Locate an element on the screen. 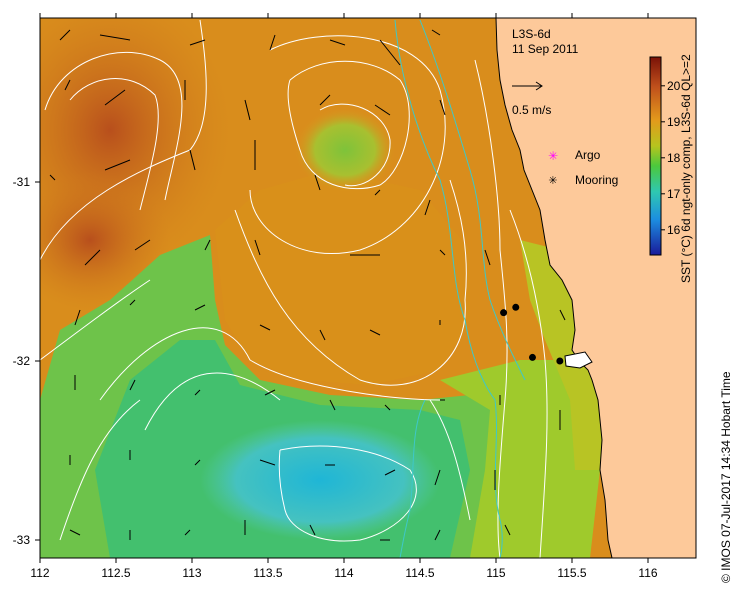 The width and height of the screenshot is (739, 592). copyright-label: © IMOS 07-Jul-2017 14:34 Hobart Time is located at coordinates (726, 477).